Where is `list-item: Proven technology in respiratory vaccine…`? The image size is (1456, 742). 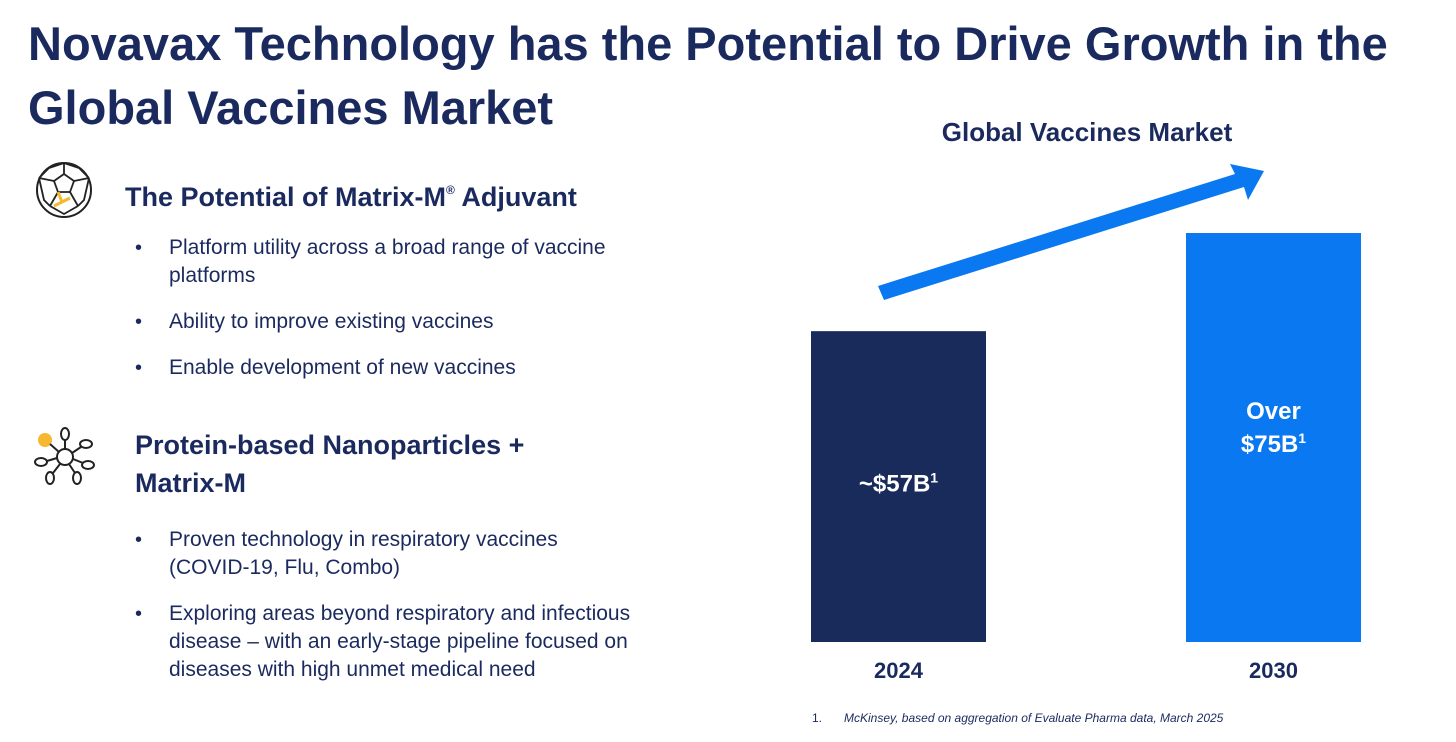
list-item: Proven technology in respiratory vaccine… is located at coordinates (385, 554).